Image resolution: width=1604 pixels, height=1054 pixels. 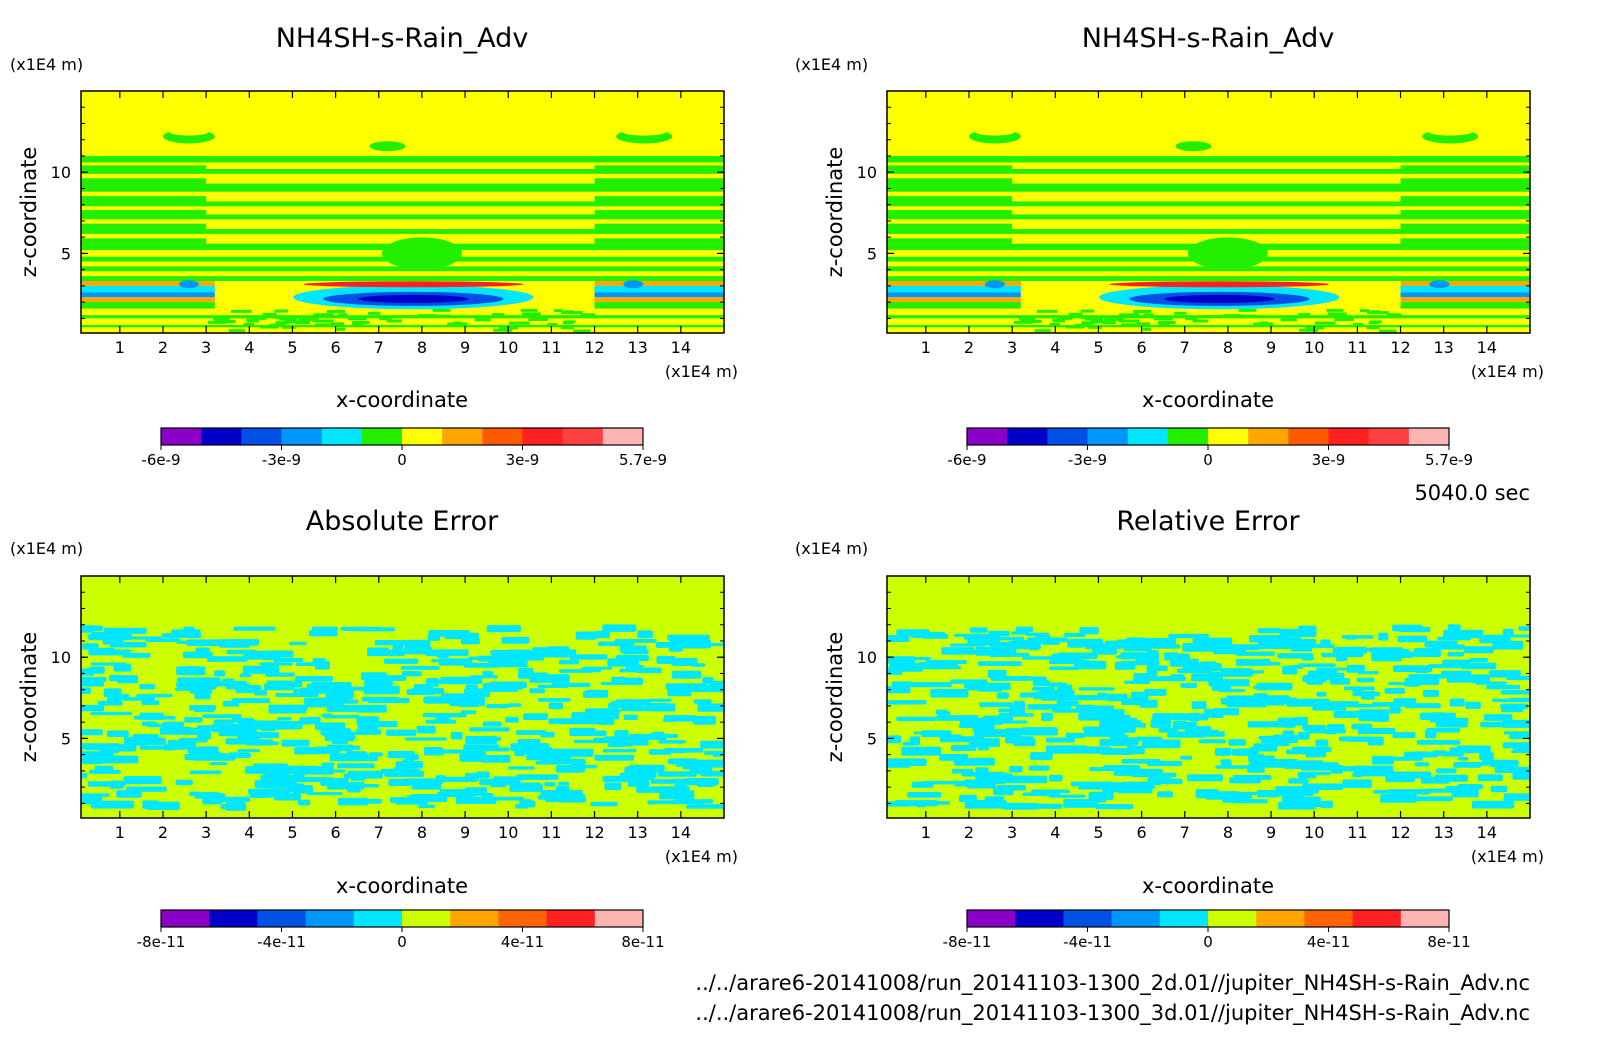 I want to click on colorbar: -8e-11 -4e-11 0 4e-11 8e-11, so click(x=401, y=930).